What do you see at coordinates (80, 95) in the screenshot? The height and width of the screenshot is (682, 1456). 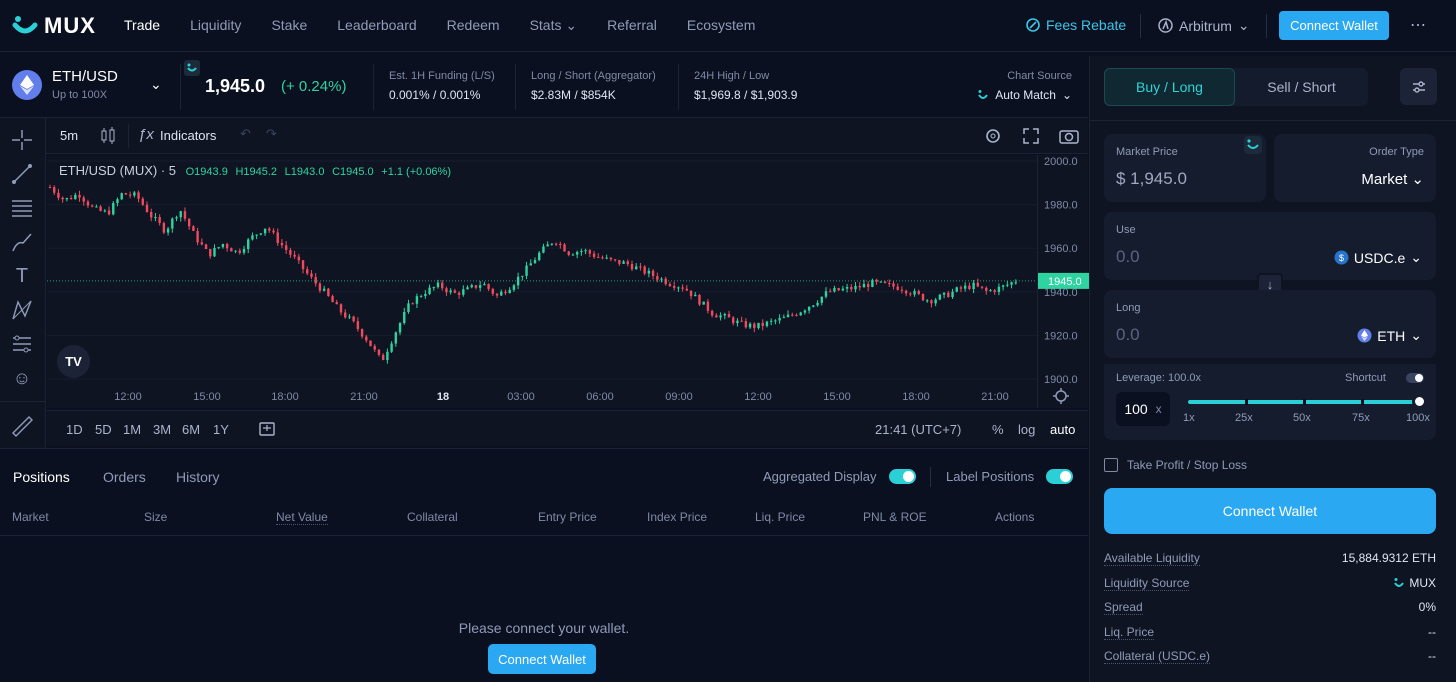 I see `pair-leverage: Up to 100X` at bounding box center [80, 95].